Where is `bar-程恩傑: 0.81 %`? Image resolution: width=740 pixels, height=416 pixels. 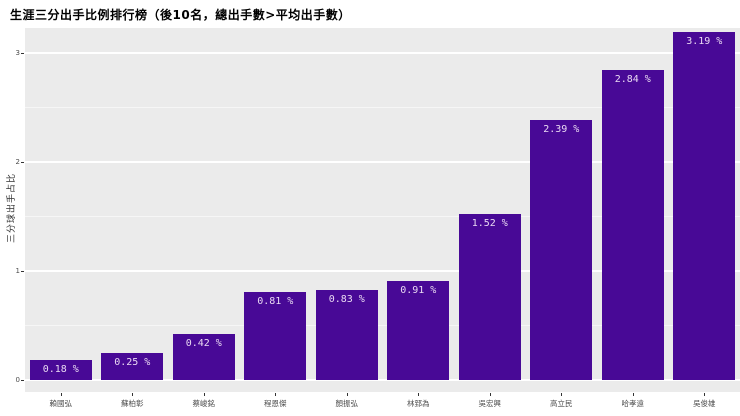
bar-程恩傑: 0.81 % is located at coordinates (275, 335).